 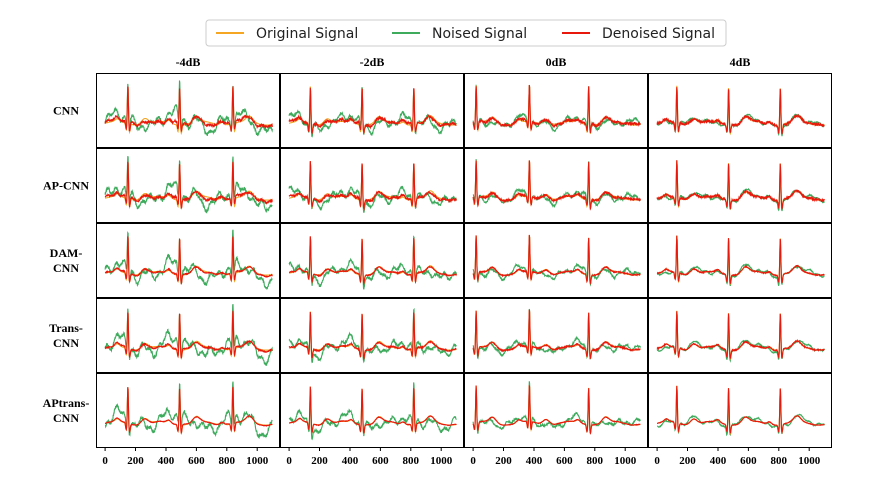 What do you see at coordinates (740, 62) in the screenshot?
I see `column-title-4db: 4dB` at bounding box center [740, 62].